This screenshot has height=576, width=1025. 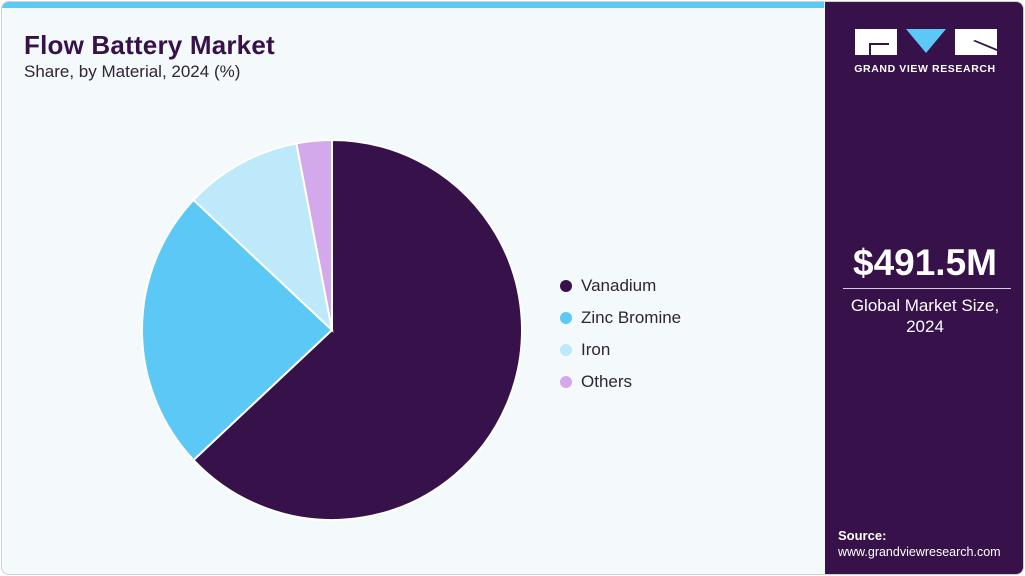 What do you see at coordinates (927, 288) in the screenshot?
I see `divider` at bounding box center [927, 288].